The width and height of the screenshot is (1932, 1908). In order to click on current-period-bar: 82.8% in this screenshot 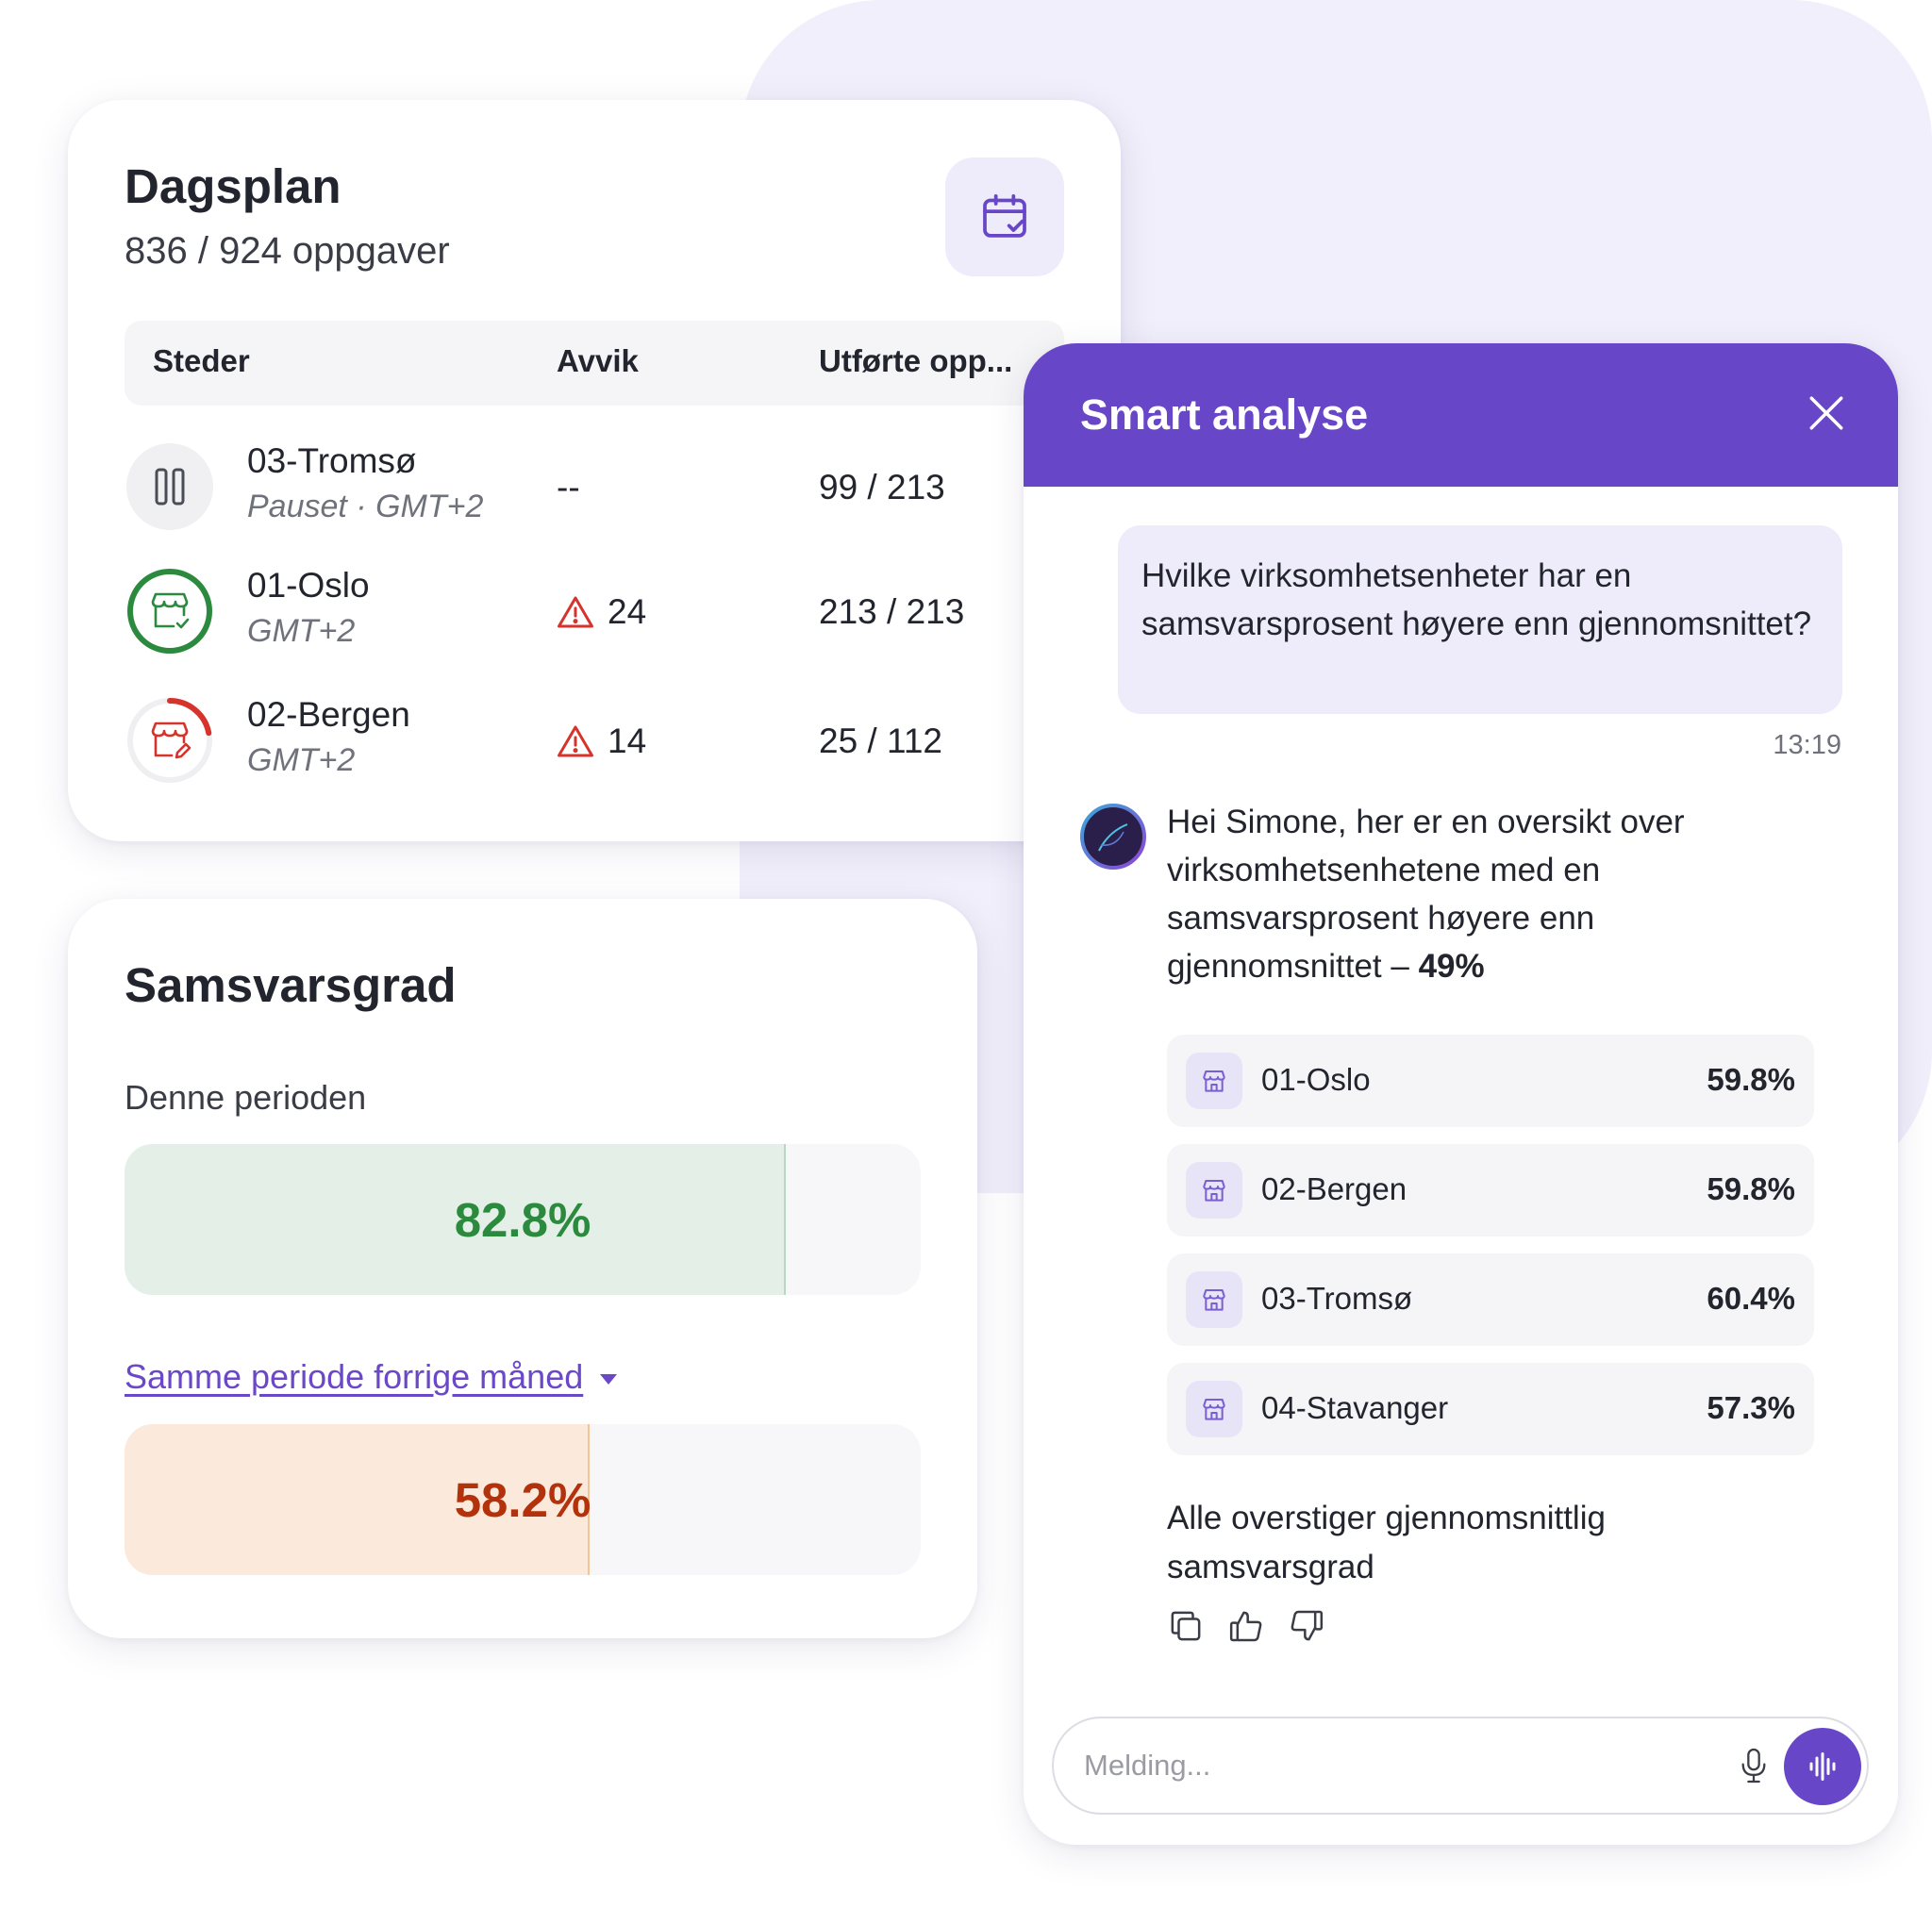, I will do `click(523, 1219)`.